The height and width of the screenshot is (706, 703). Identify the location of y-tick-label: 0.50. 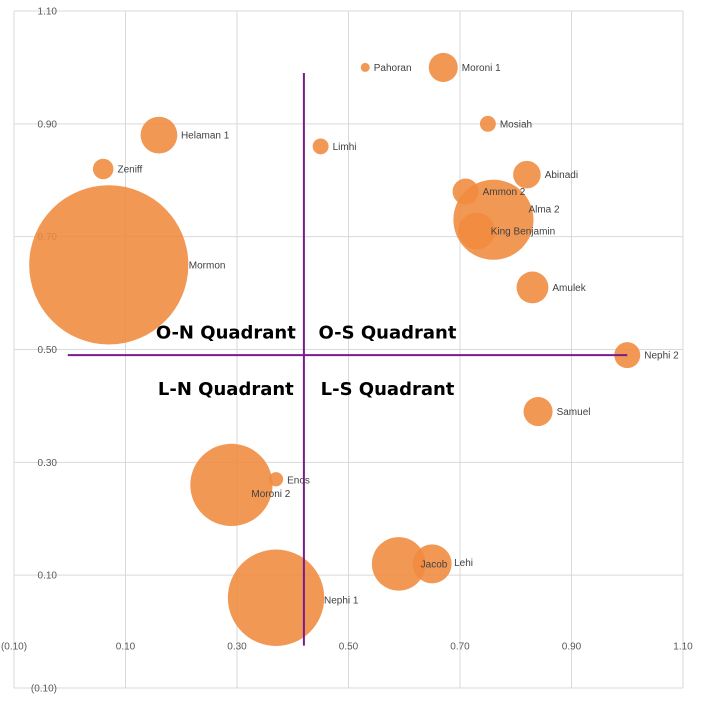
(48, 350).